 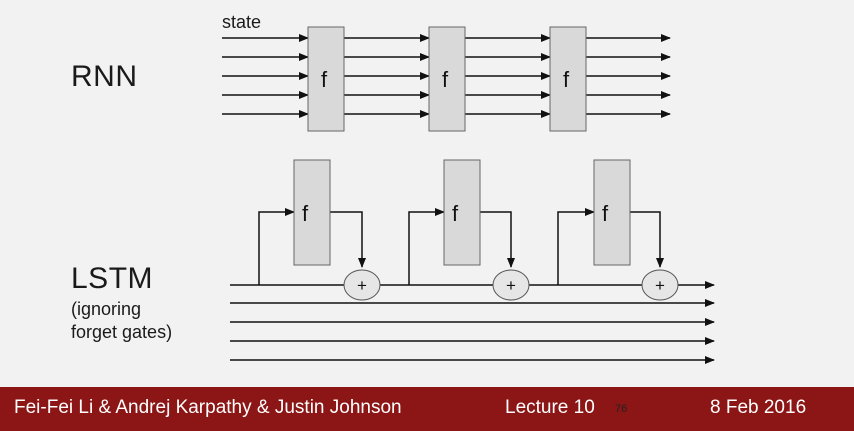 What do you see at coordinates (605, 213) in the screenshot?
I see `lstm-block-3-label: f` at bounding box center [605, 213].